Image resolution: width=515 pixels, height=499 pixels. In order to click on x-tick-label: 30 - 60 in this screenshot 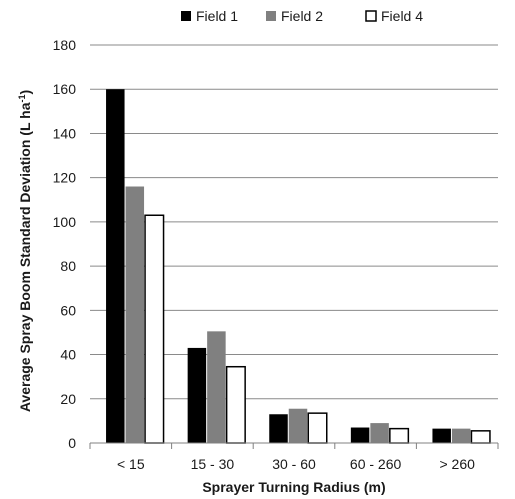, I will do `click(294, 464)`.